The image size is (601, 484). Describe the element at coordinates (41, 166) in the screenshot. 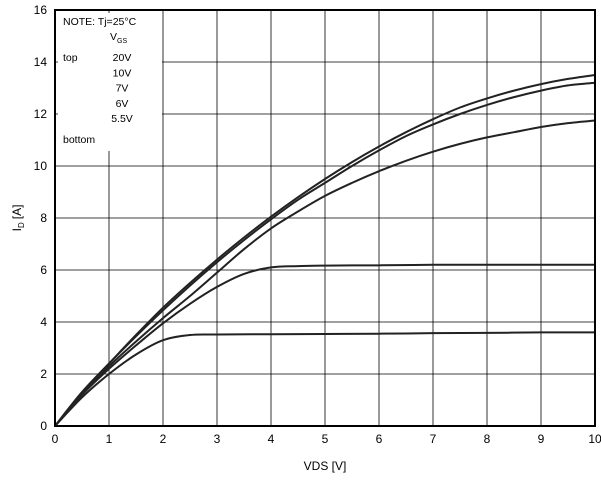

I see `y-tick-label: 10` at that location.